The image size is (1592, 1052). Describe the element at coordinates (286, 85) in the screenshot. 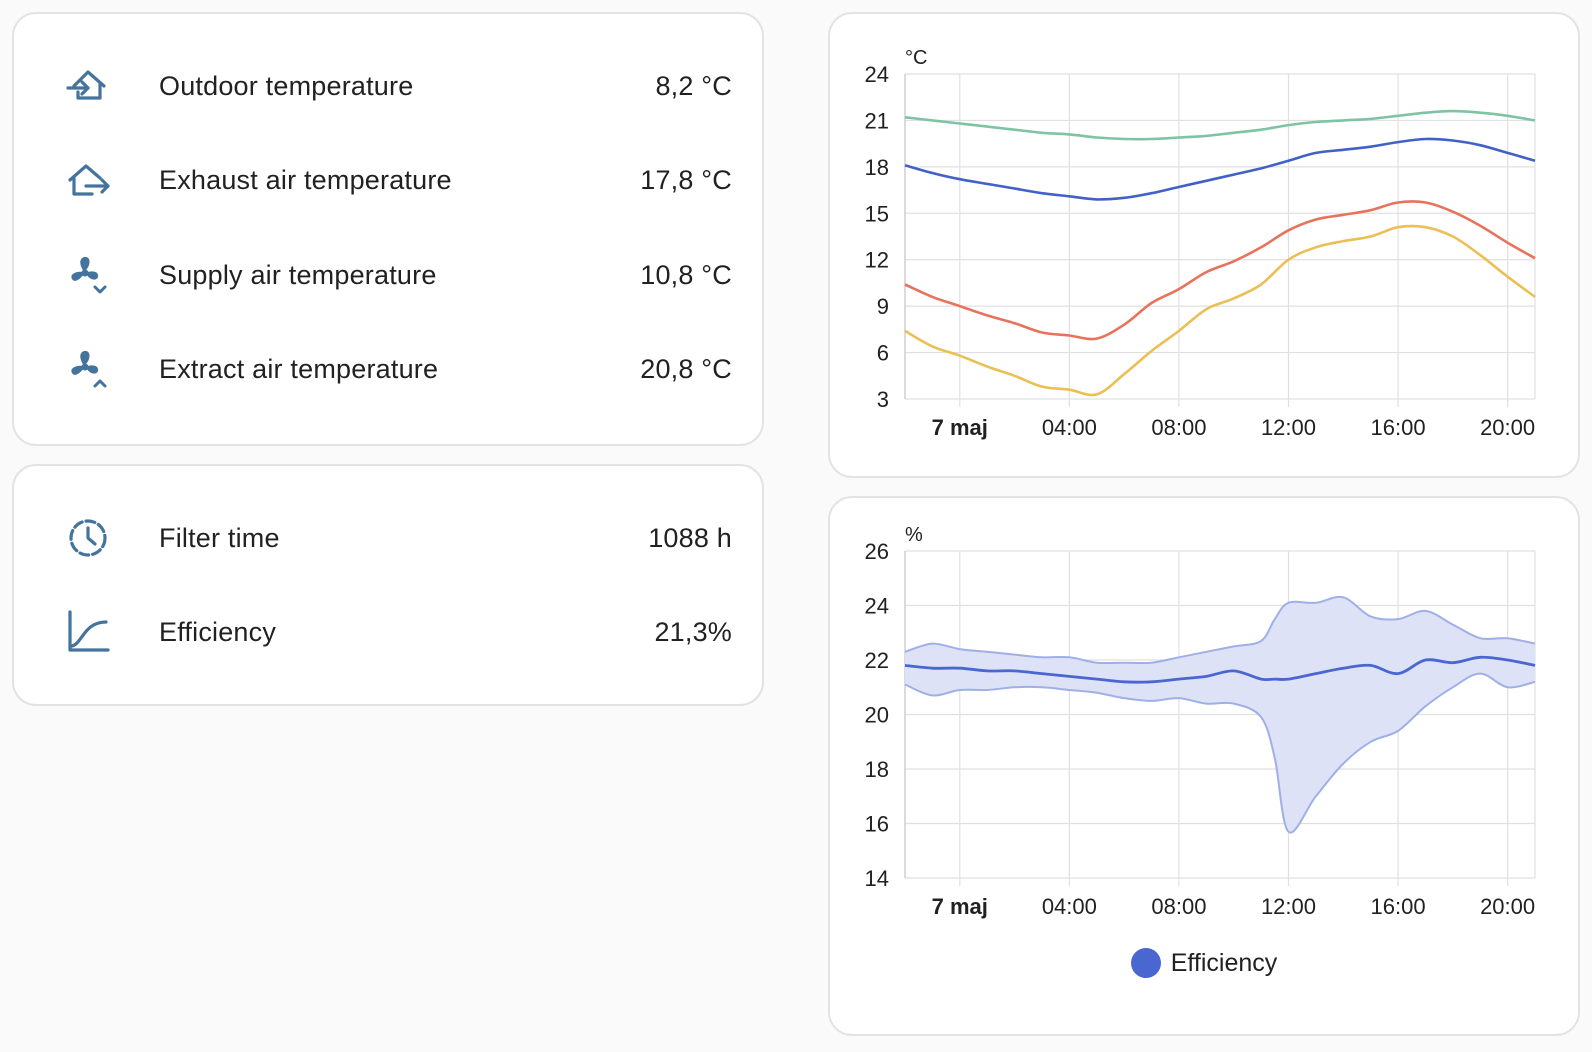

I see `entity-name: Outdoor temperature` at that location.